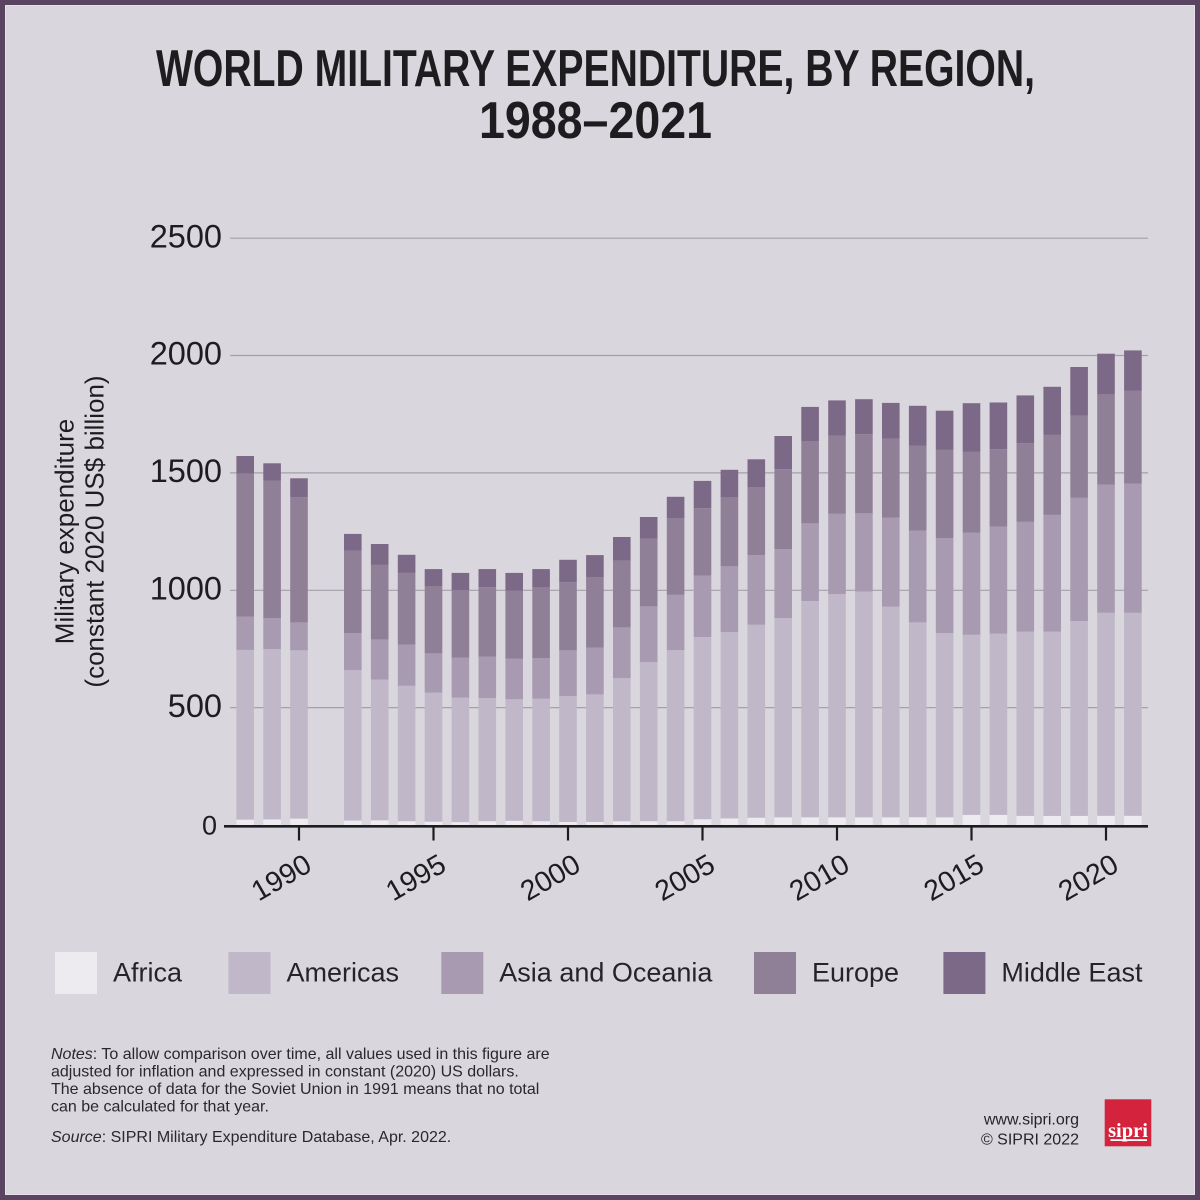 The height and width of the screenshot is (1200, 1200). What do you see at coordinates (186, 589) in the screenshot?
I see `svg-text: 1000` at bounding box center [186, 589].